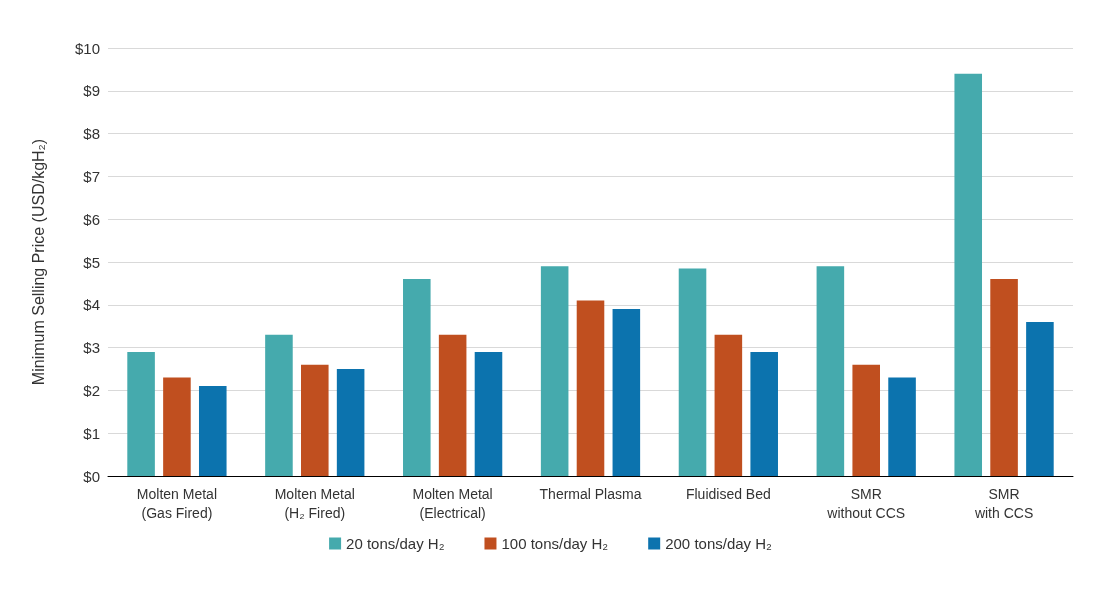 This screenshot has height=594, width=1101. What do you see at coordinates (555, 543) in the screenshot?
I see `legend-label: 100 tons/day H₂` at bounding box center [555, 543].